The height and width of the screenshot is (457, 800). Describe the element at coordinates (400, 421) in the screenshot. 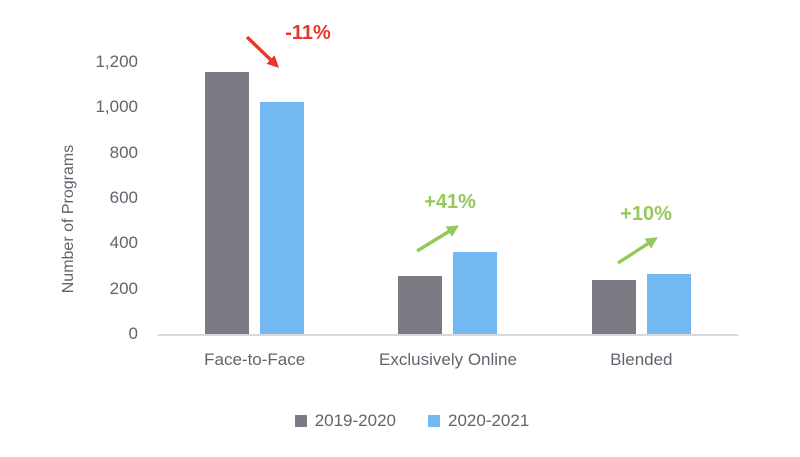

I see `legend: 2019-2020 2020-2021` at that location.